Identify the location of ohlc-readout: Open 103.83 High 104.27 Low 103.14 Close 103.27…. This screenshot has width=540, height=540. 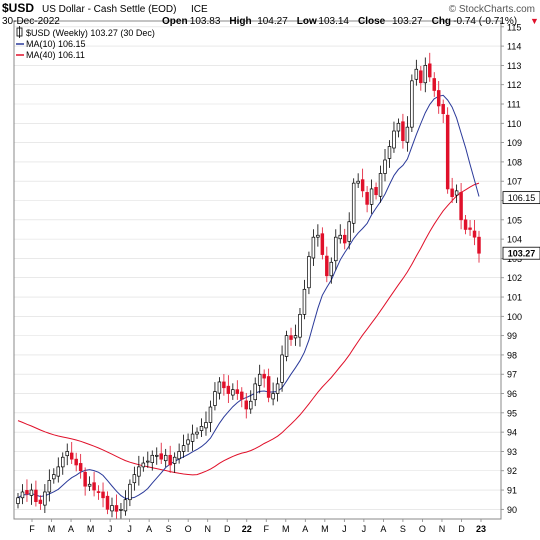
(350, 21).